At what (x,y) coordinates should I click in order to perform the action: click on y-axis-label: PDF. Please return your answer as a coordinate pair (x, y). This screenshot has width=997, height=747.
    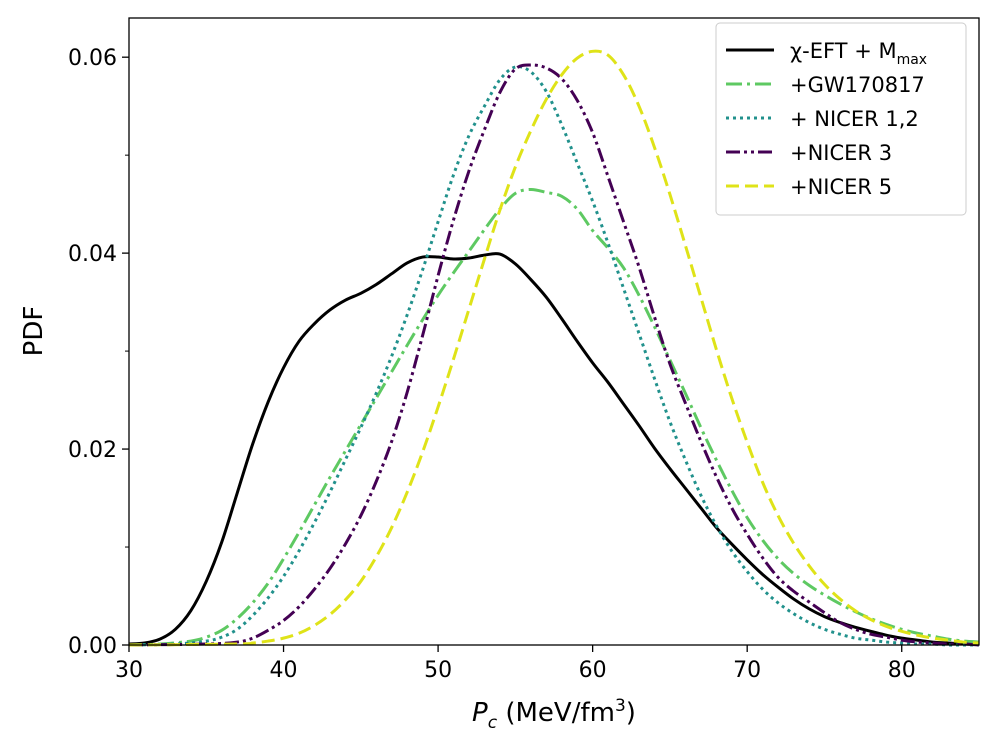
    Looking at the image, I should click on (34, 331).